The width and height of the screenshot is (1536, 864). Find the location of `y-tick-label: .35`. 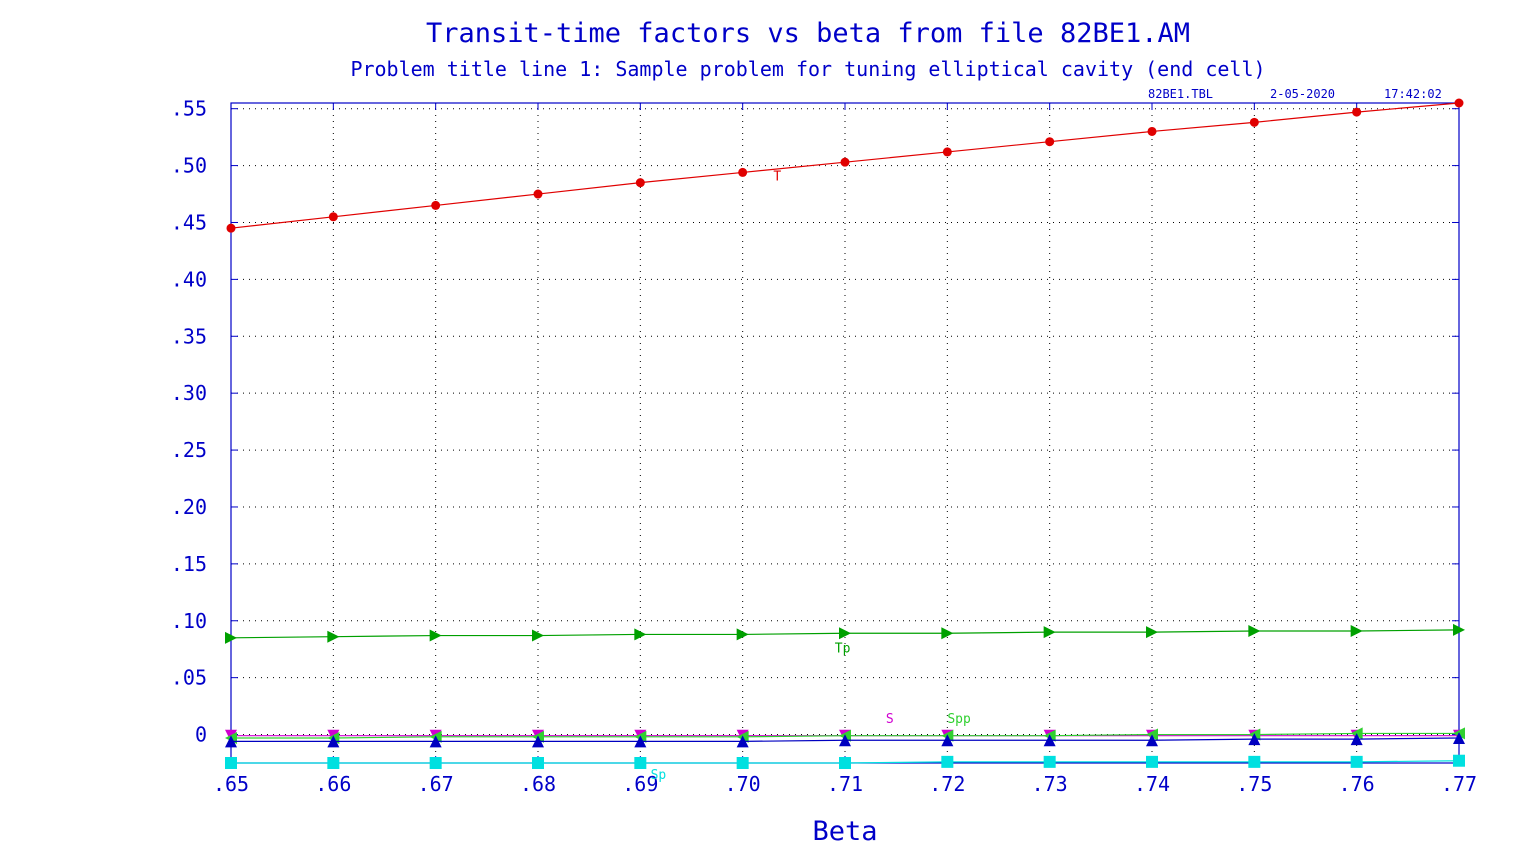

y-tick-label: .35 is located at coordinates (189, 336).